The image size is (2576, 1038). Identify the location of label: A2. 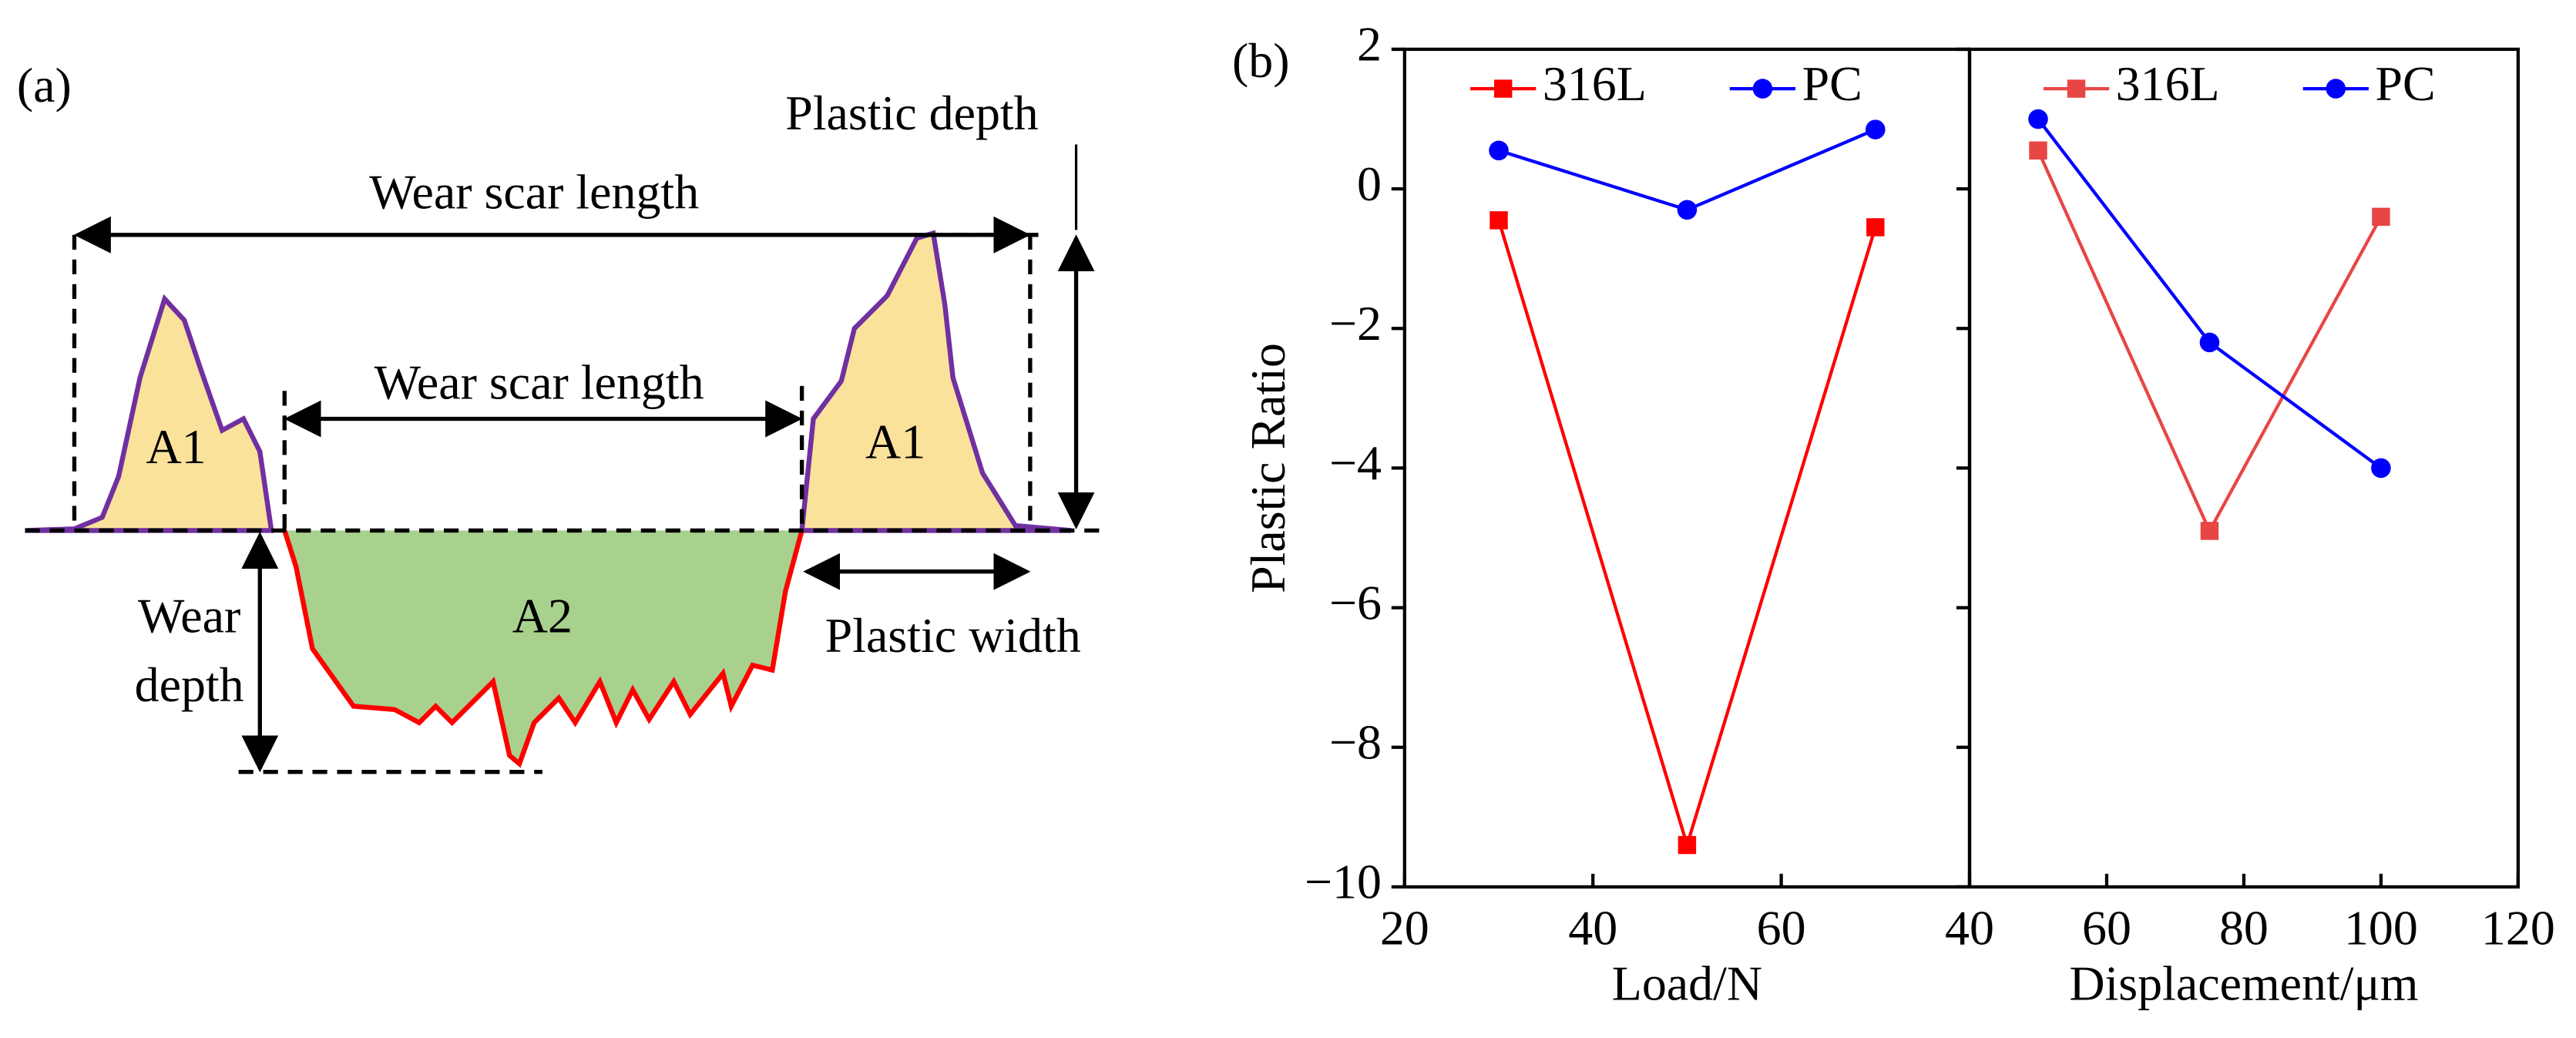
(542, 615).